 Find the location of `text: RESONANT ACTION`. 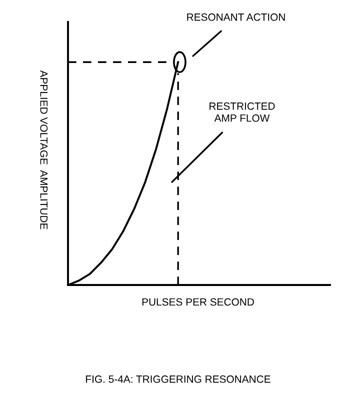

text: RESONANT ACTION is located at coordinates (236, 17).